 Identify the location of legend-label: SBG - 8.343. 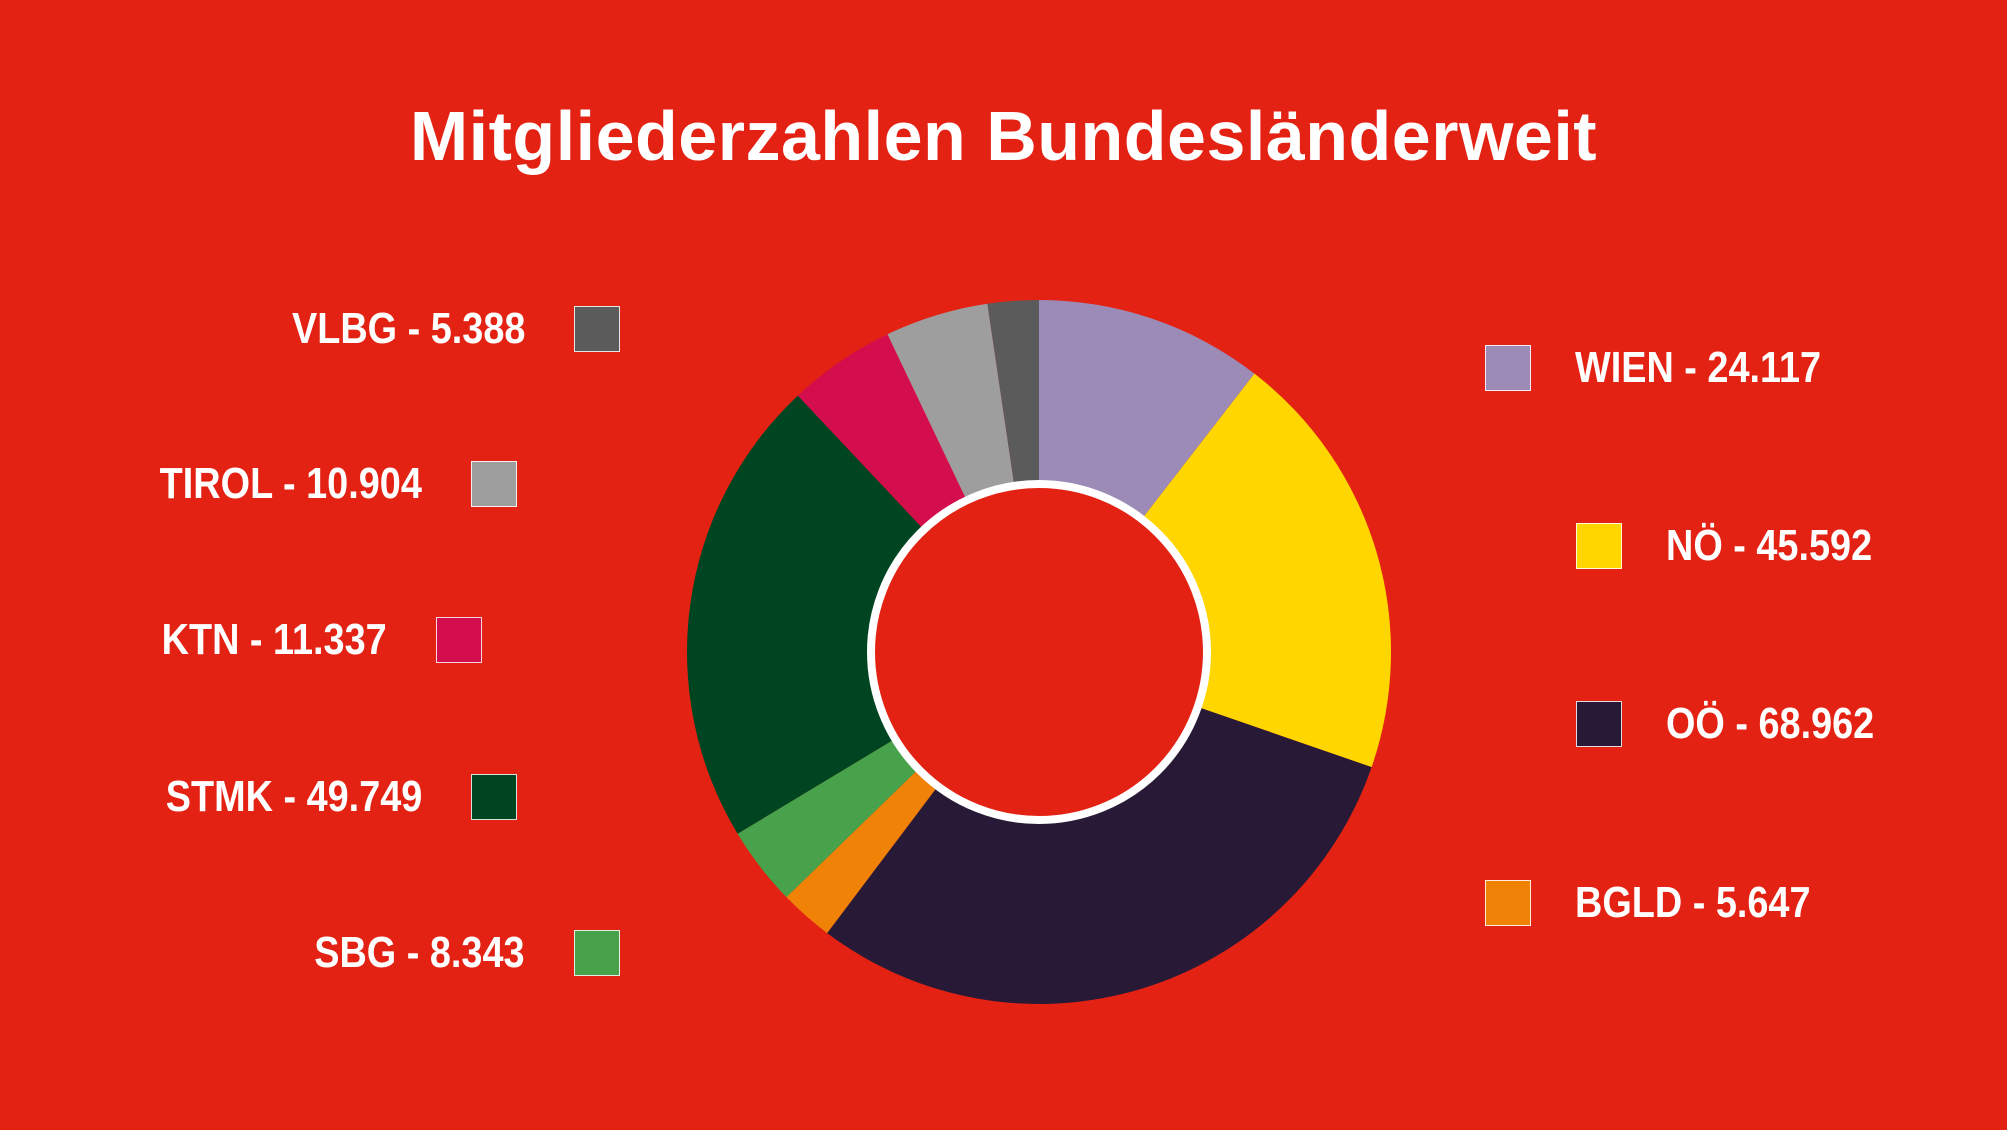
(419, 952).